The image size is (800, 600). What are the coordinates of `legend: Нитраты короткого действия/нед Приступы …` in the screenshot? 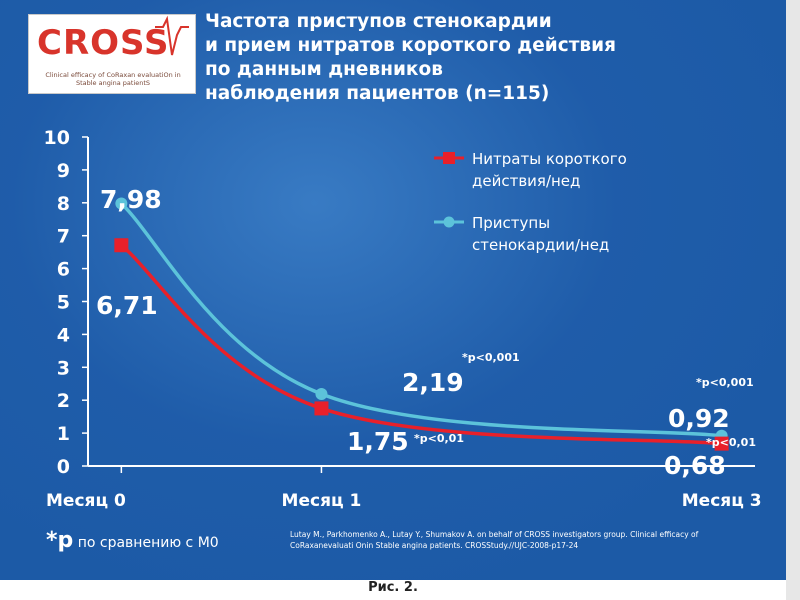 It's located at (530, 202).